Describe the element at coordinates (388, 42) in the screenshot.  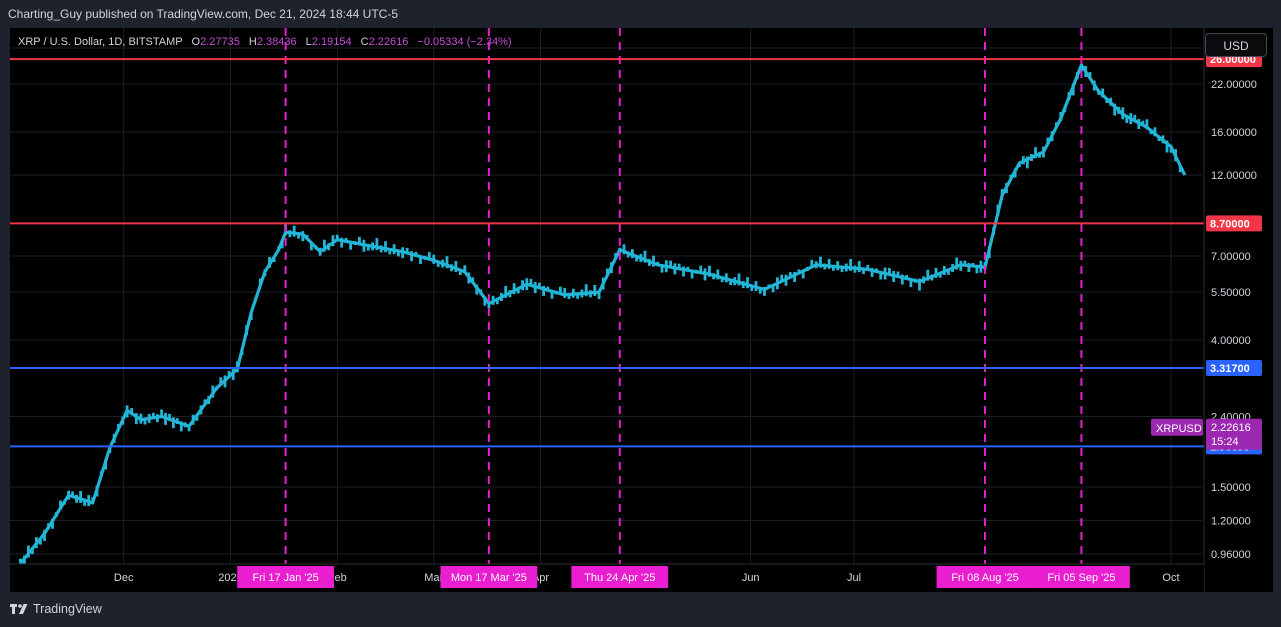
I see `legend-close: 2.22616` at that location.